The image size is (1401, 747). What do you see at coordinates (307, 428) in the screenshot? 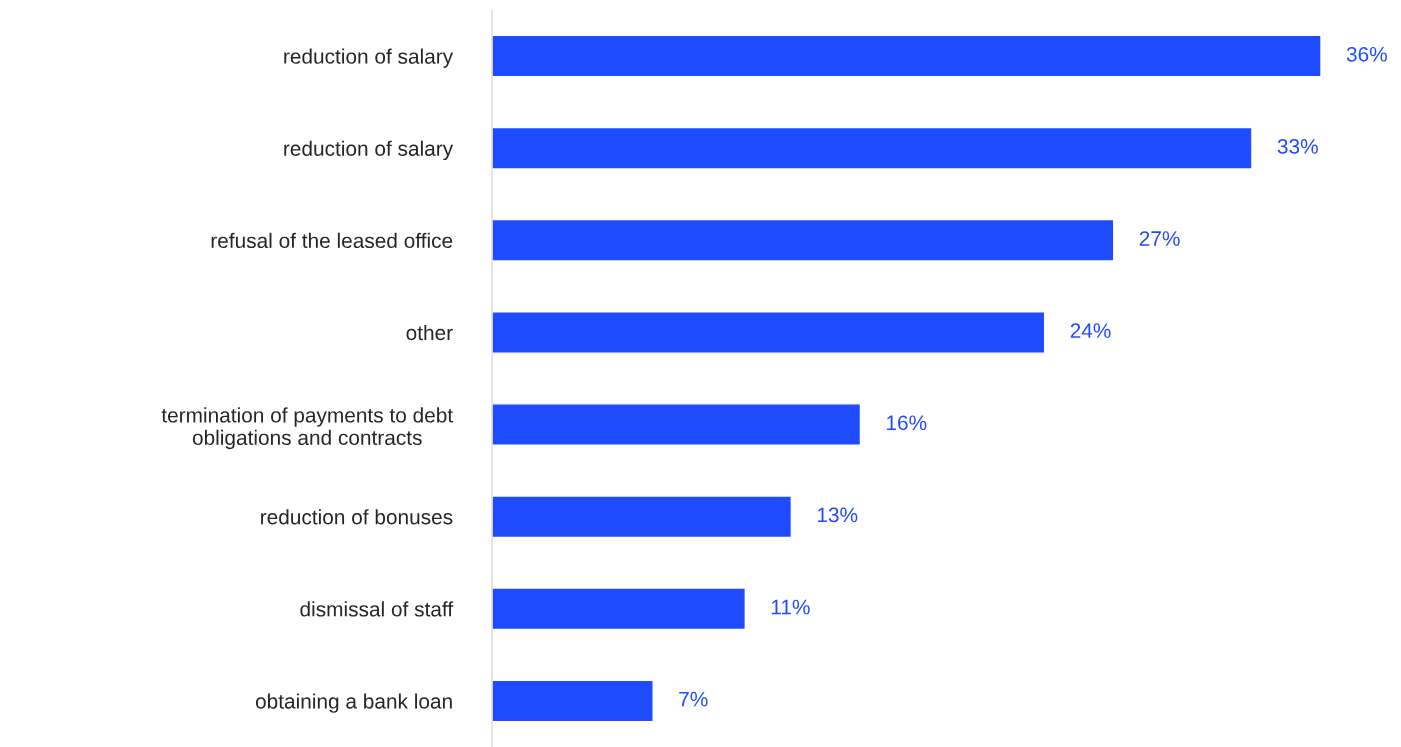
I see `y-tick-label: termination of payments to debt obligations and contracts` at bounding box center [307, 428].